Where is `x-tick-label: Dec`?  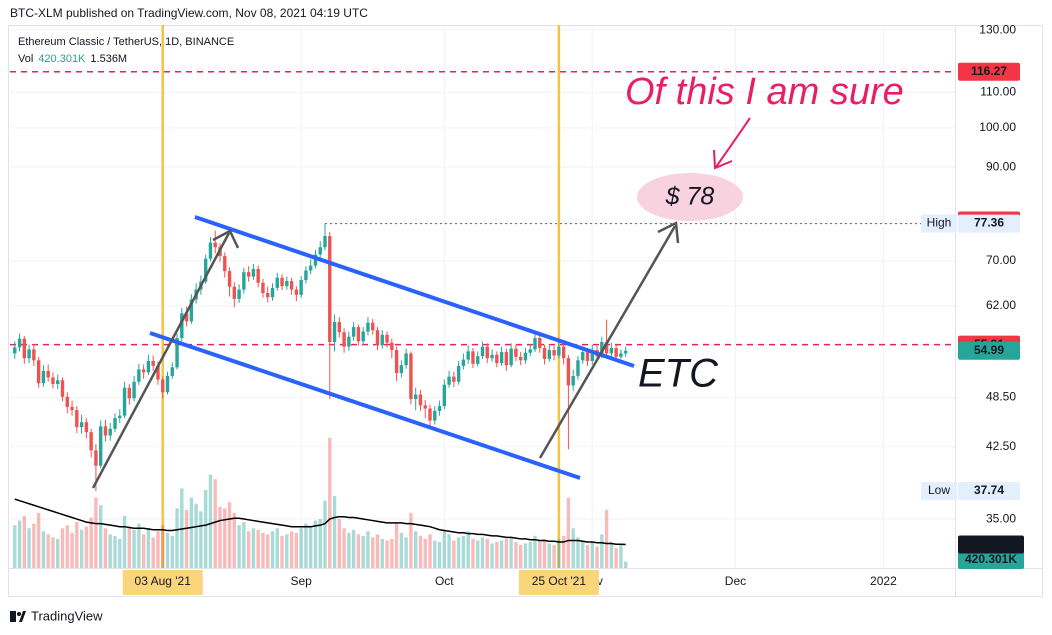
x-tick-label: Dec is located at coordinates (735, 581).